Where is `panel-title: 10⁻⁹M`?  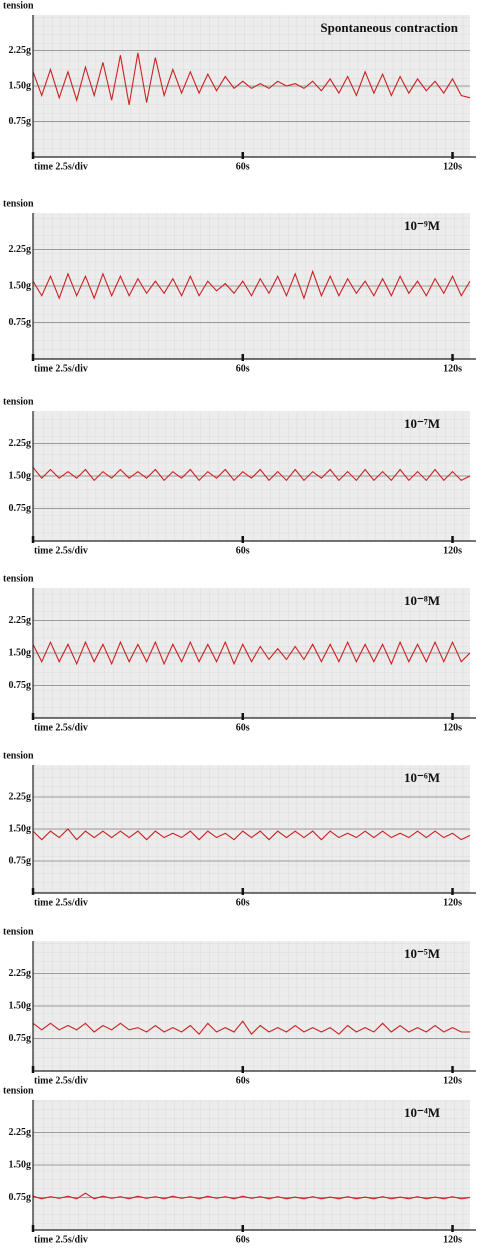
panel-title: 10⁻⁹M is located at coordinates (422, 225).